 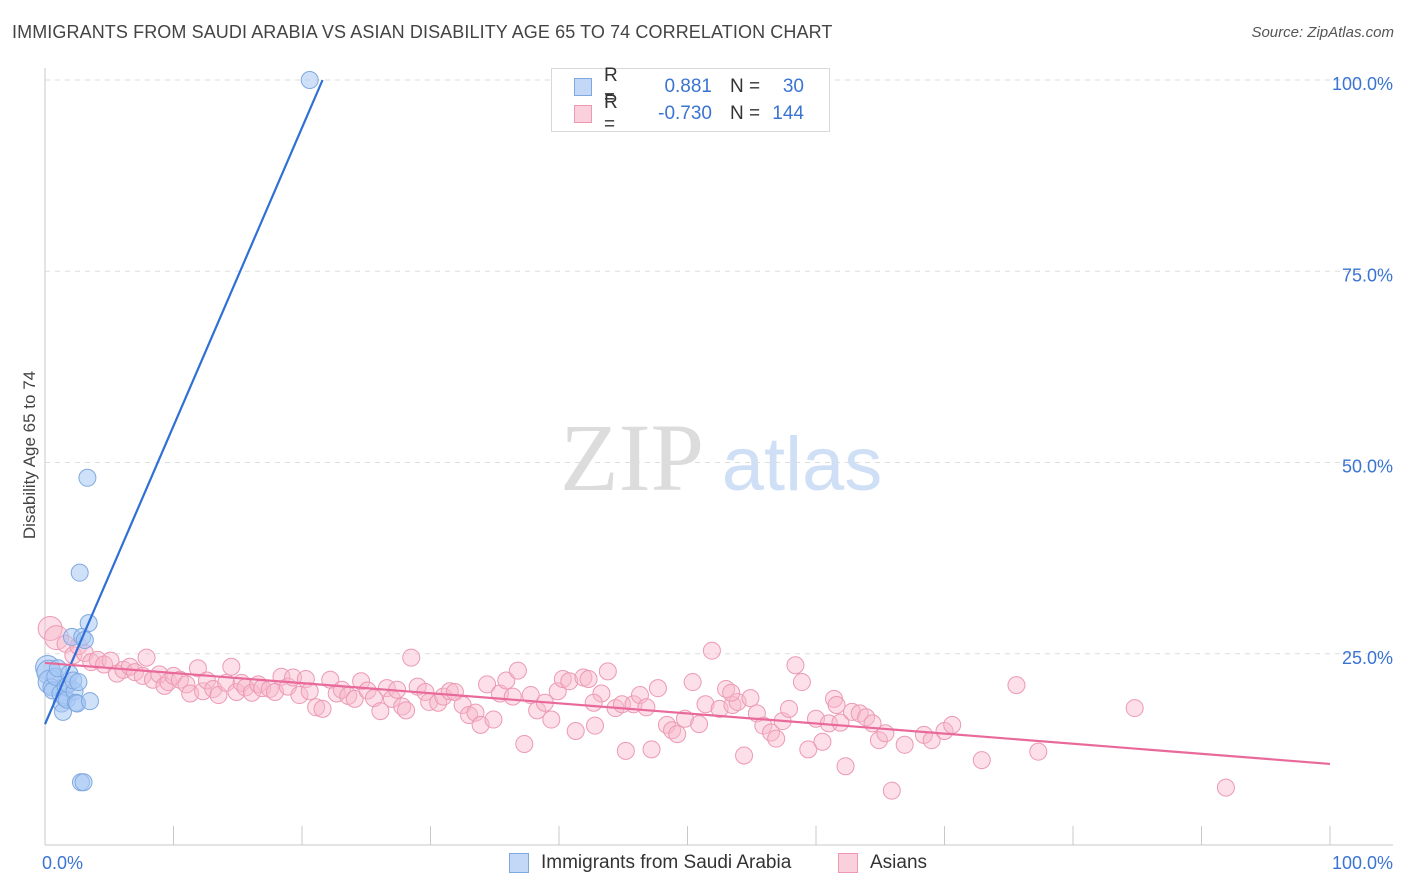 I want to click on bottom-legend-label-saudi: Immigrants from Saudi Arabia, so click(x=666, y=862).